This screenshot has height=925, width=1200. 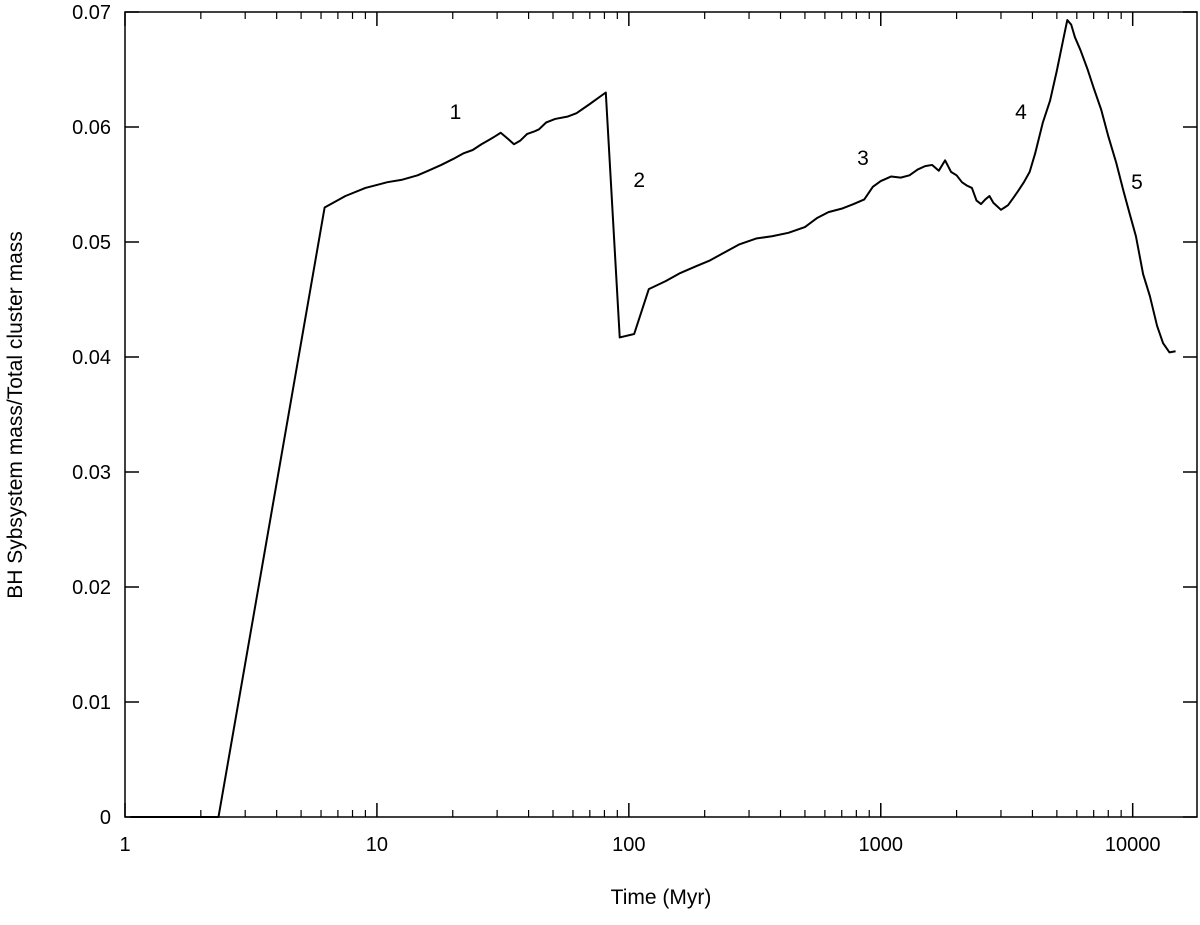 I want to click on y-tick-label: 0, so click(x=105, y=818).